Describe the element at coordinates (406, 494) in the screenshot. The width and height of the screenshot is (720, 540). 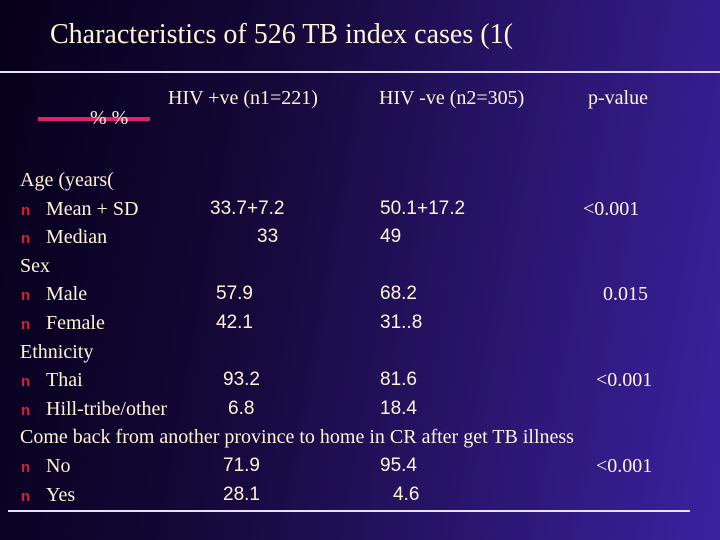
I see `cell: 4.6` at that location.